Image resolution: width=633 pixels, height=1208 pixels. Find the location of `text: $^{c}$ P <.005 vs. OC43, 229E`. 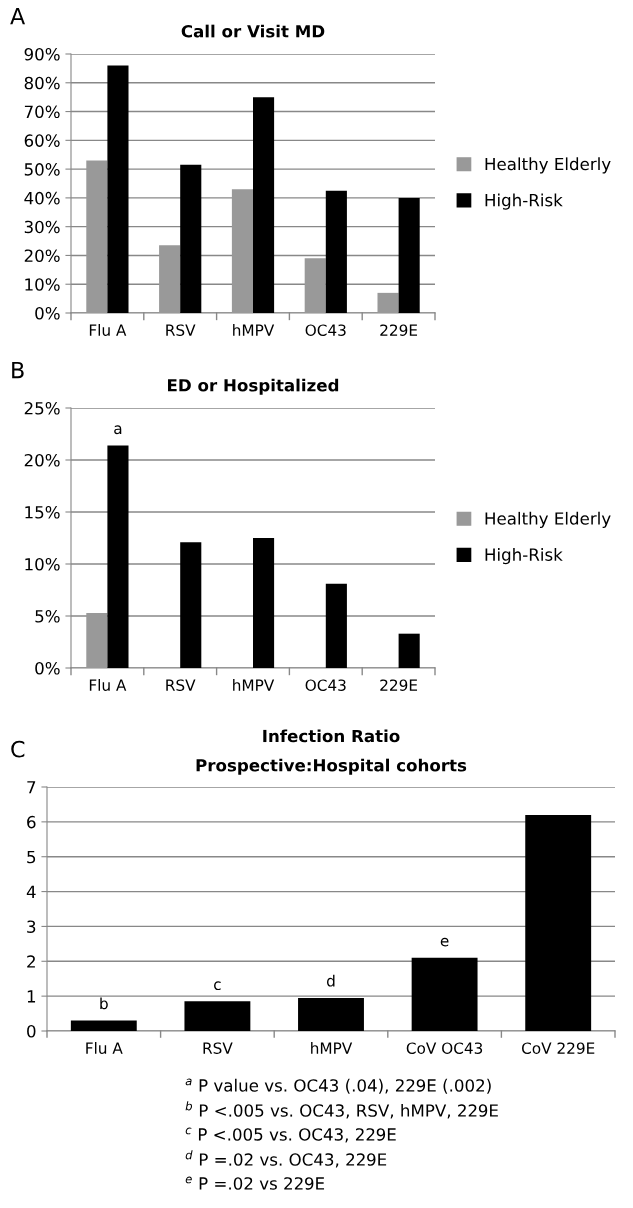

text: $^{c}$ P <.005 vs. OC43, 229E is located at coordinates (290, 1135).